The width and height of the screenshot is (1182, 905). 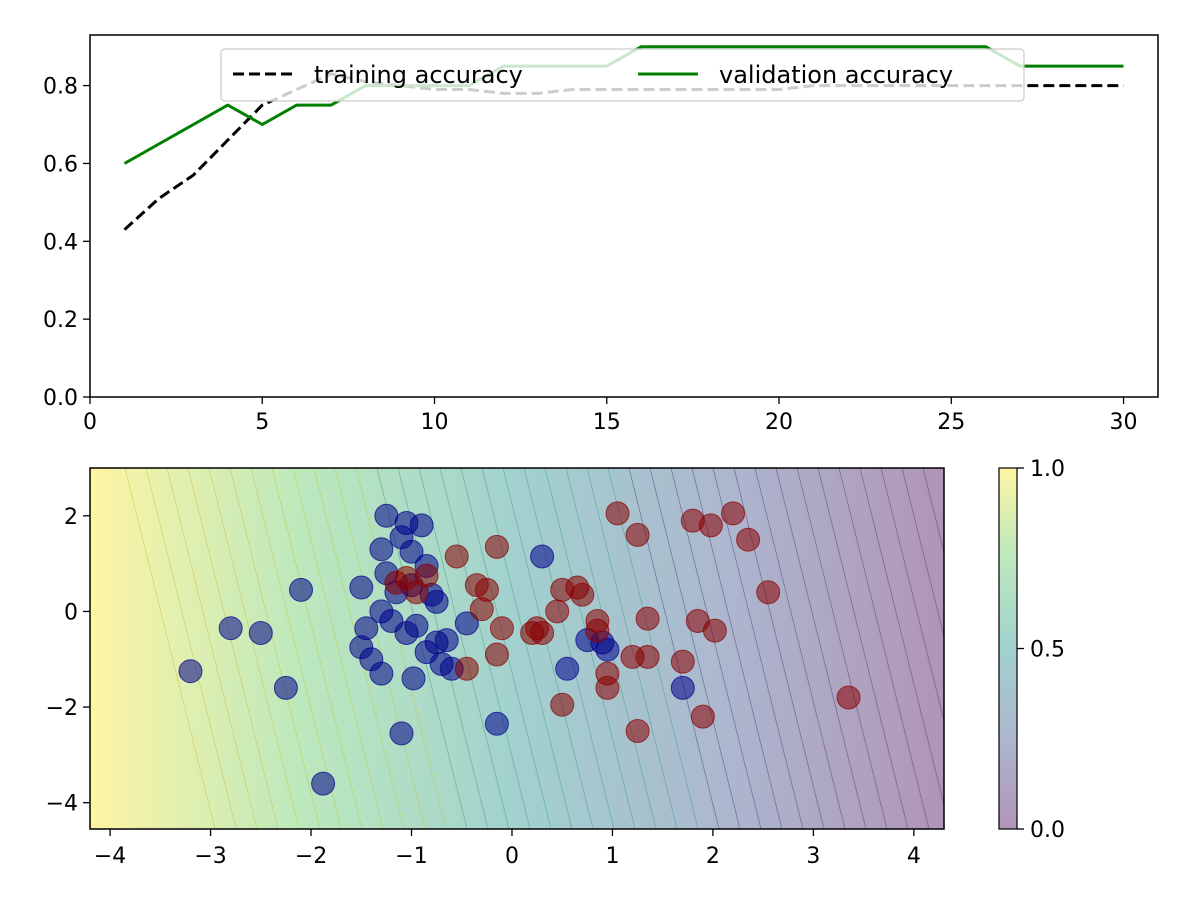 What do you see at coordinates (68, 661) in the screenshot?
I see `scatter-y-axis: −4 −2 0 2` at bounding box center [68, 661].